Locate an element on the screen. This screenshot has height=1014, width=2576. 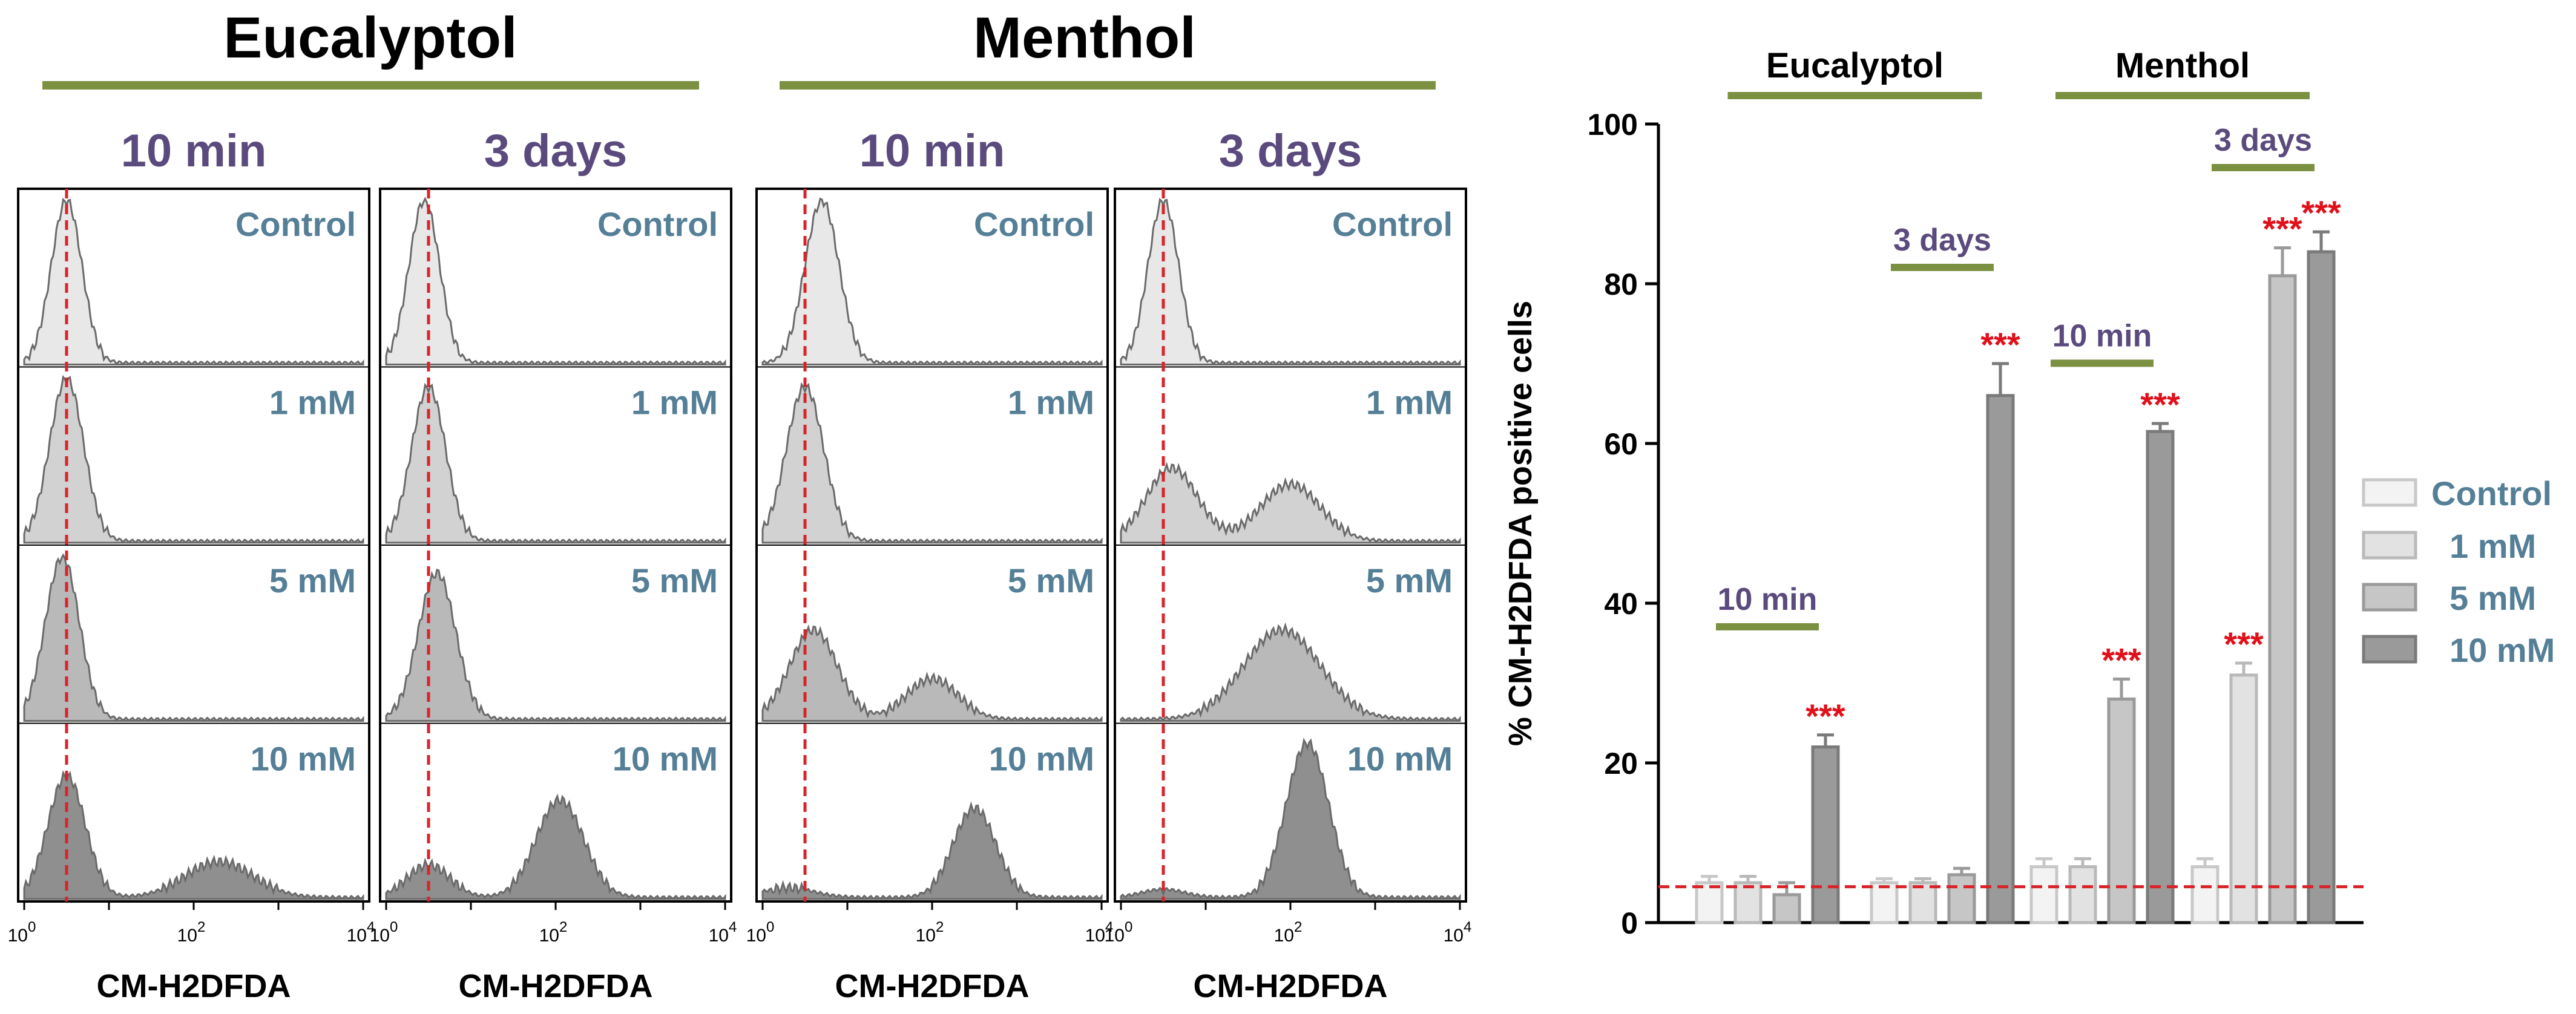
bar-eucalyptol-10min-10mm is located at coordinates (1825, 834).